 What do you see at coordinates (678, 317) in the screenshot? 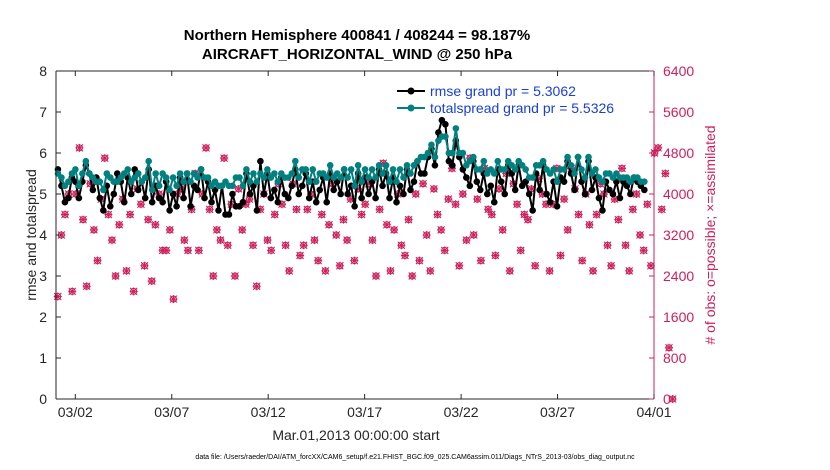
I see `y2-tick-label: 1600` at bounding box center [678, 317].